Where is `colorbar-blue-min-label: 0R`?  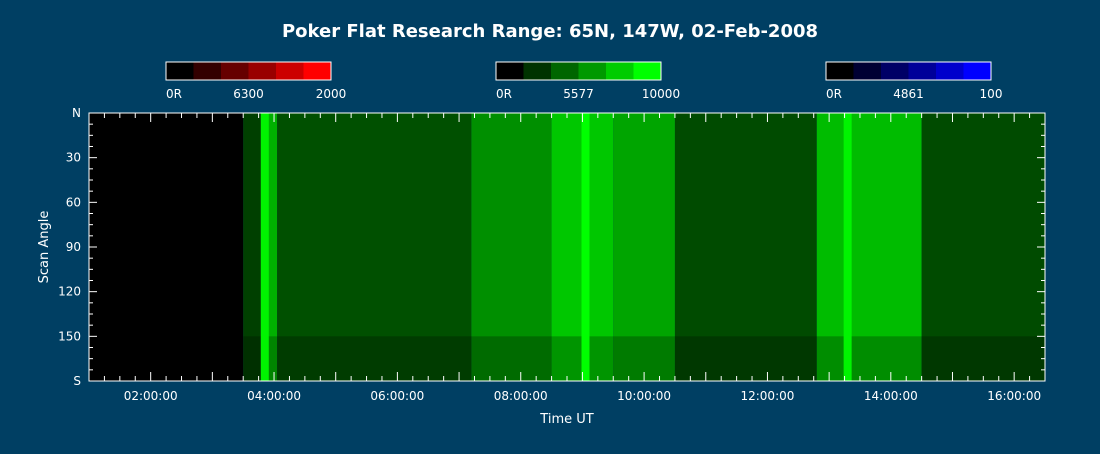
colorbar-blue-min-label: 0R is located at coordinates (834, 94).